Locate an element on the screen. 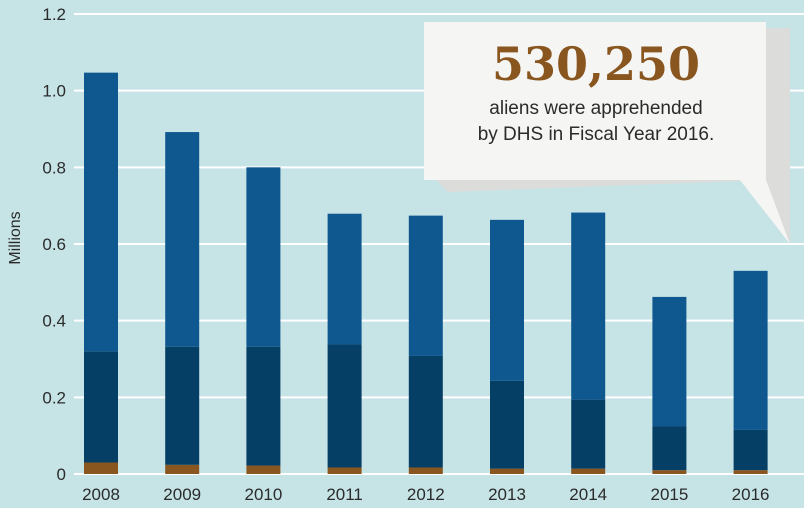  callout-line-1: aliens were apprehended is located at coordinates (595, 108).